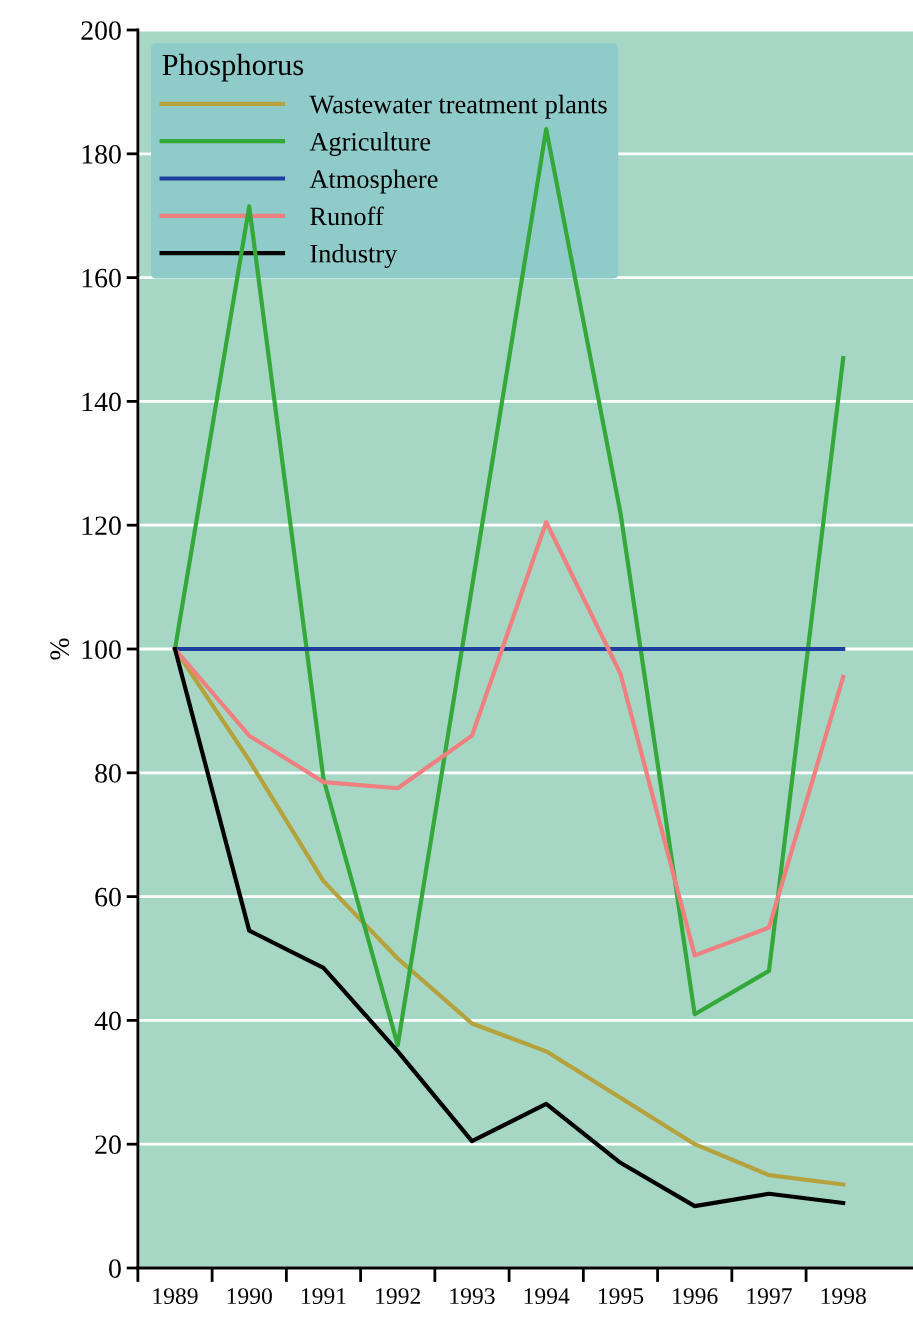  I want to click on y-tick-label: 200, so click(101, 30).